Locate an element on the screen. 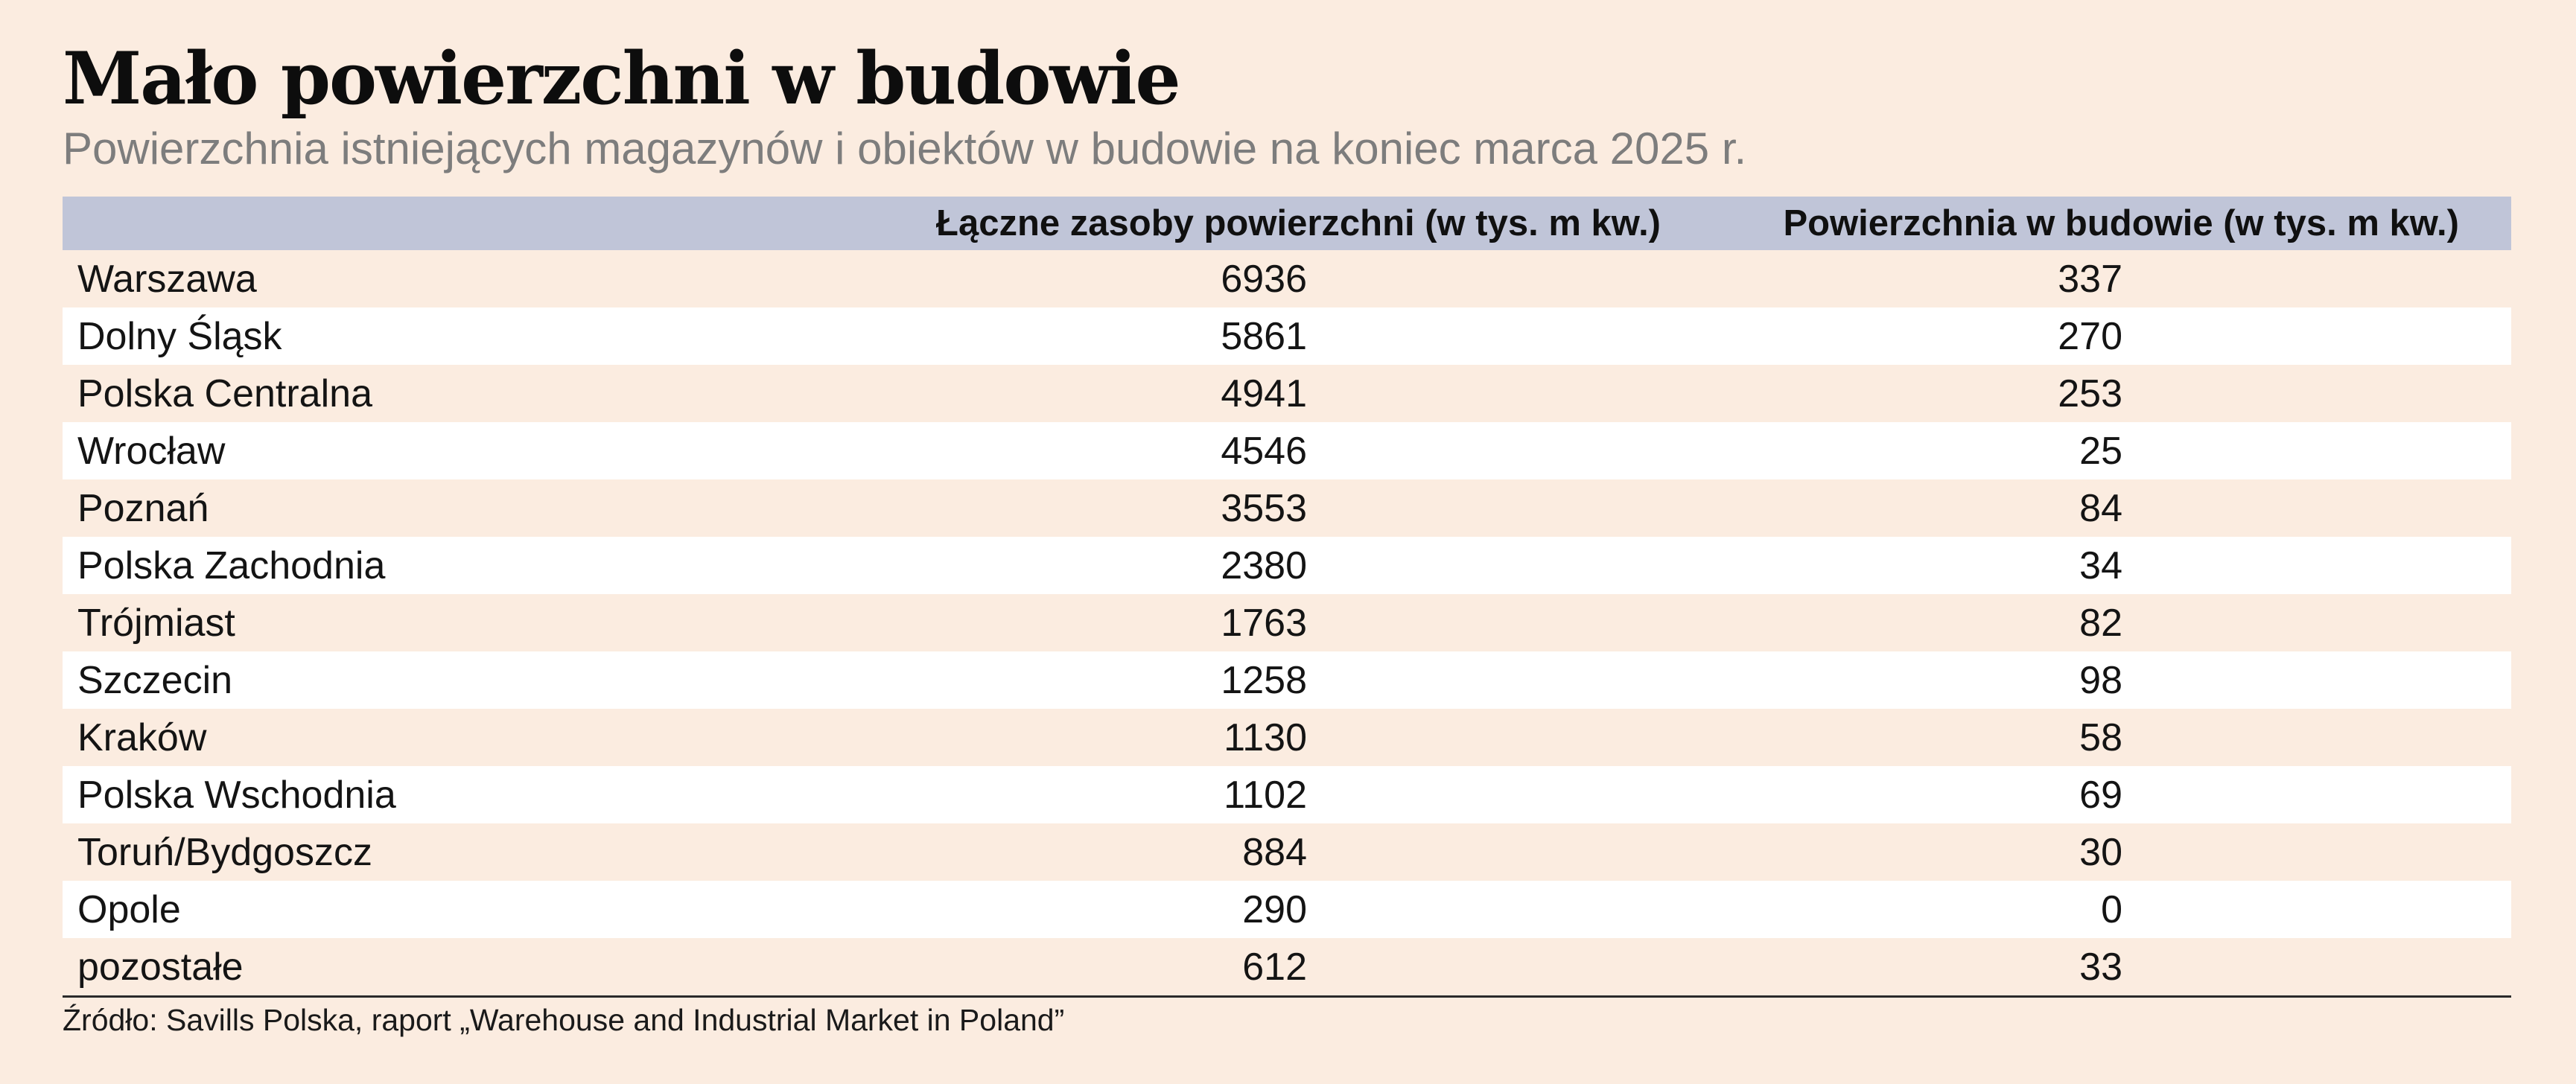 The height and width of the screenshot is (1084, 2576). region-cell: Opole is located at coordinates (129, 909).